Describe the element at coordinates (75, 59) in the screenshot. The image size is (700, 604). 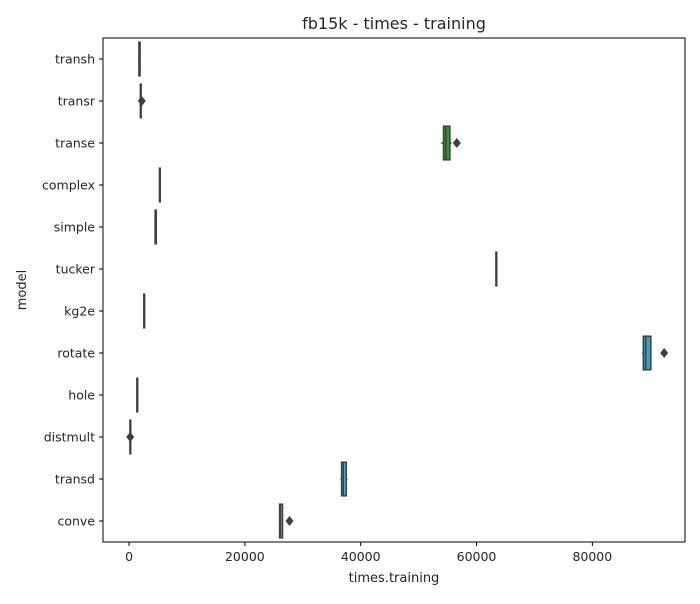
I see `y-tick-label: transh` at that location.